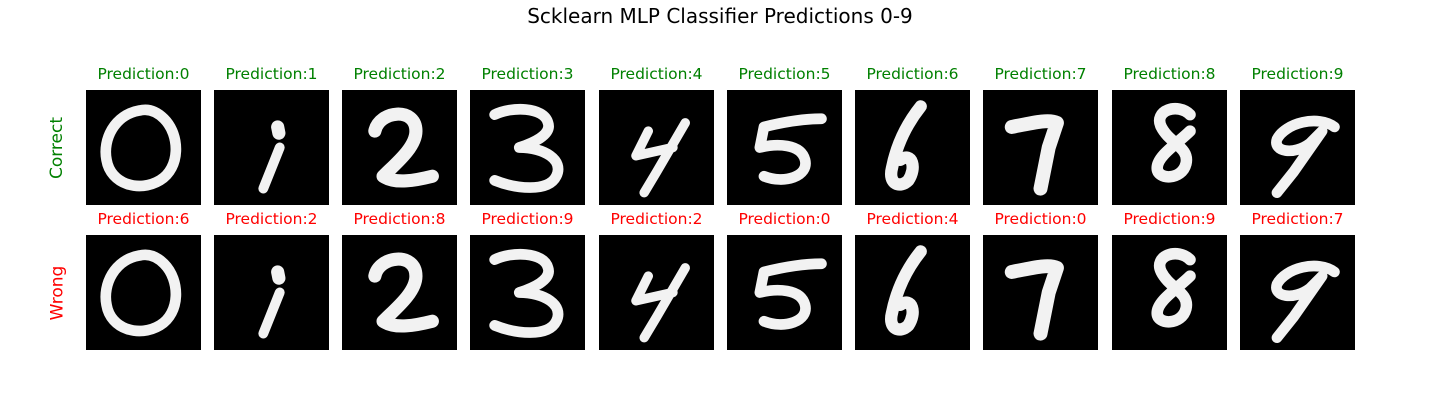 The image size is (1440, 400). I want to click on row-label-text: Correct, so click(57, 147).